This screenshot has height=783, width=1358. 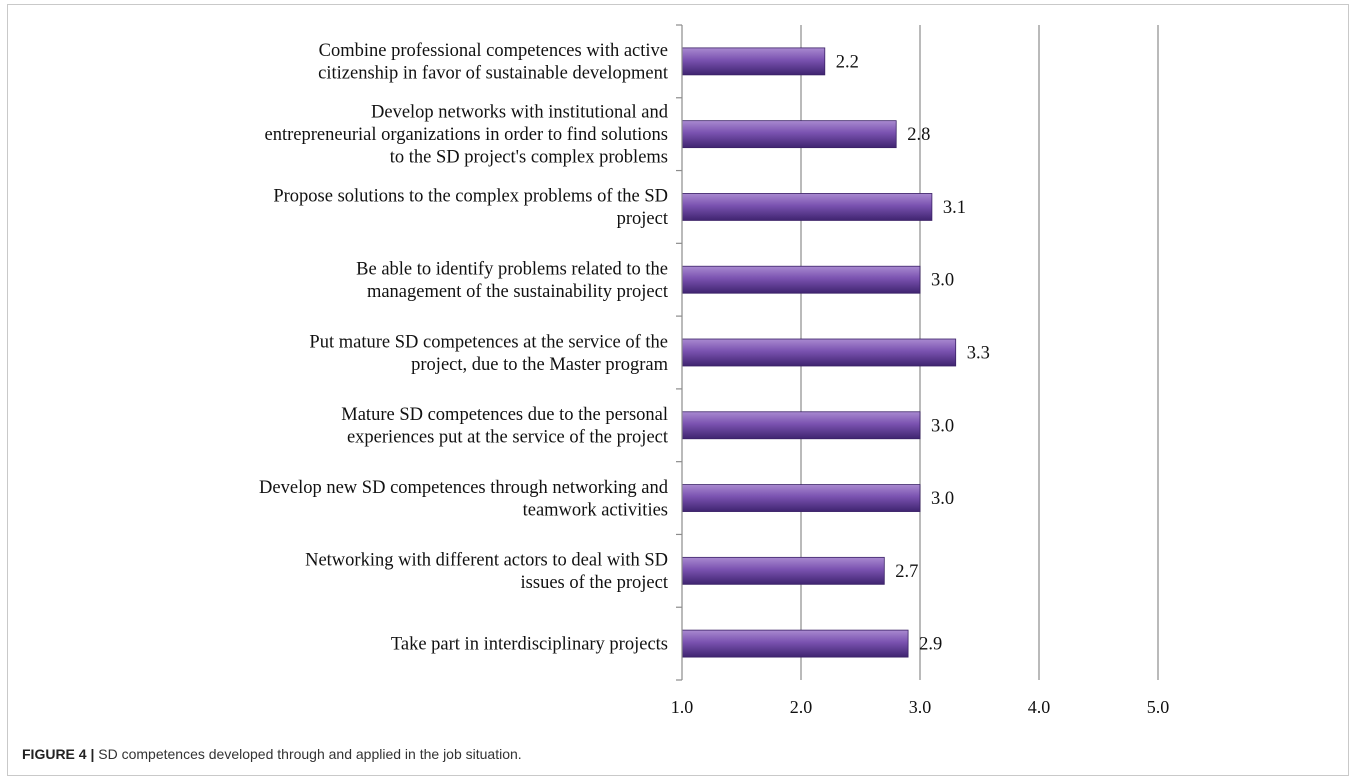 I want to click on figure-number: FIGURE 4 |, so click(x=58, y=754).